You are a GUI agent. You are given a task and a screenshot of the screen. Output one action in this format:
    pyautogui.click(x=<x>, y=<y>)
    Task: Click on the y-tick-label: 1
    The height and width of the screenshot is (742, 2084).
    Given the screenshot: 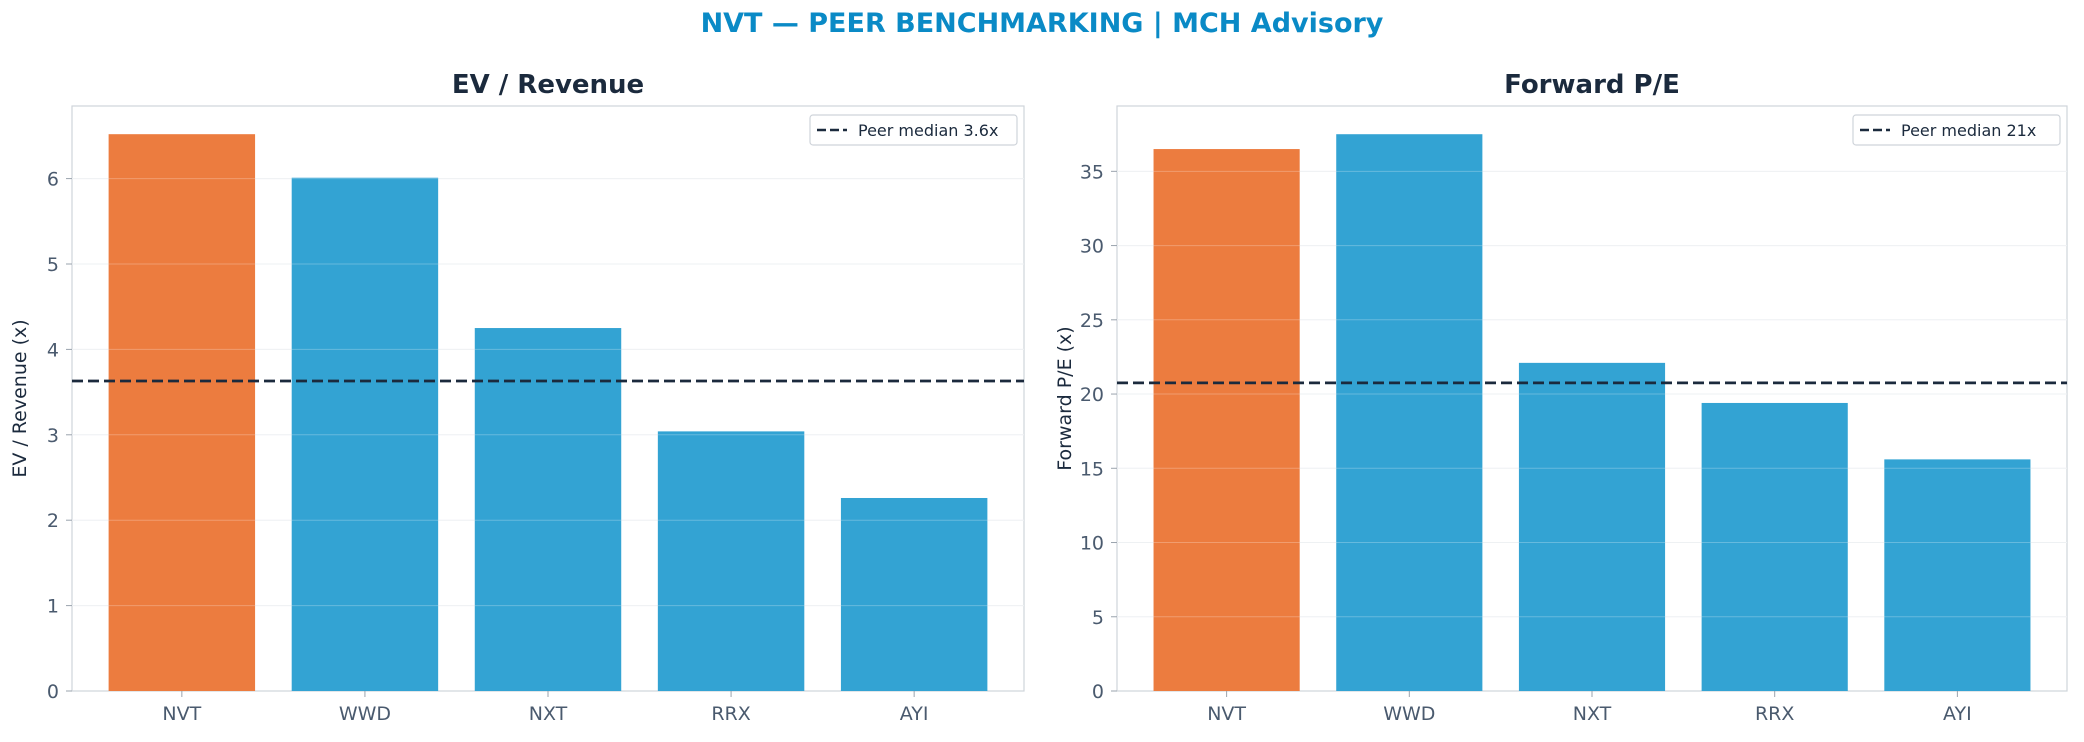 What is the action you would take?
    pyautogui.click(x=53, y=607)
    